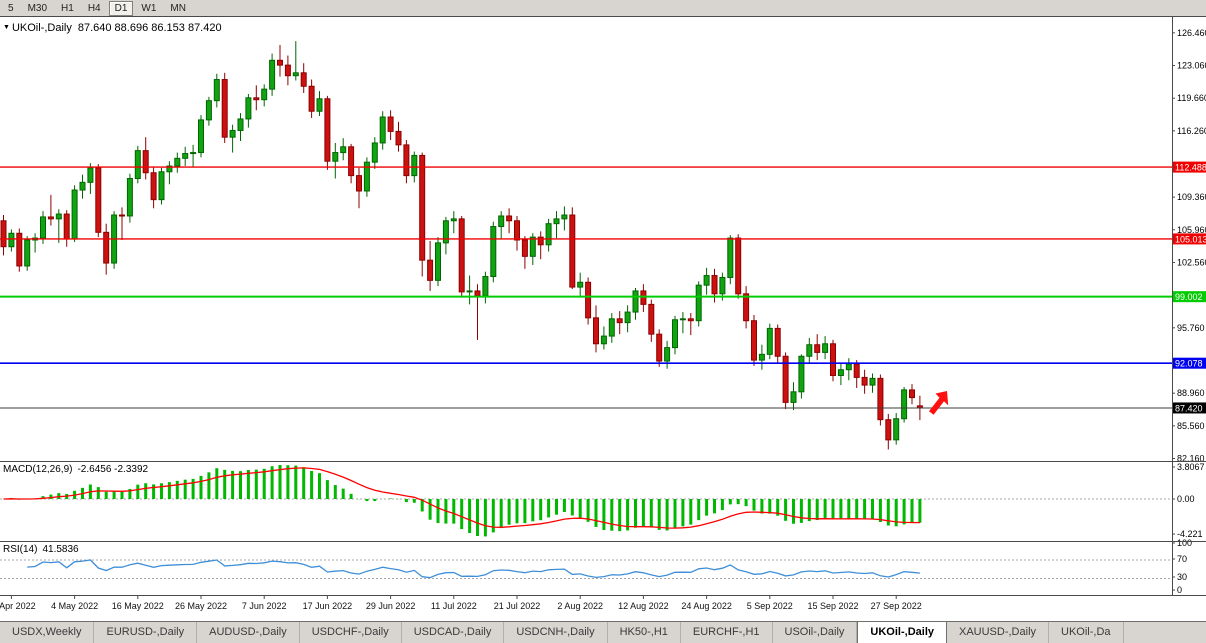  Describe the element at coordinates (1086, 632) in the screenshot. I see `chart-tab-11: UKOil-,Da` at that location.